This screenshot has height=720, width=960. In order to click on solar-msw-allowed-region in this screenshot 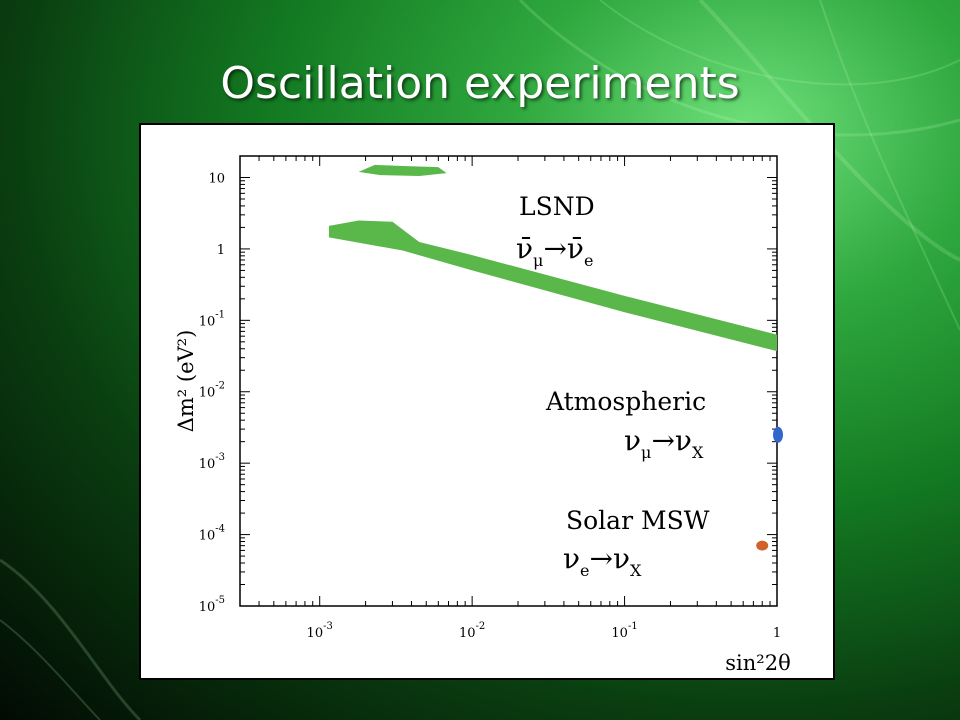, I will do `click(762, 545)`.